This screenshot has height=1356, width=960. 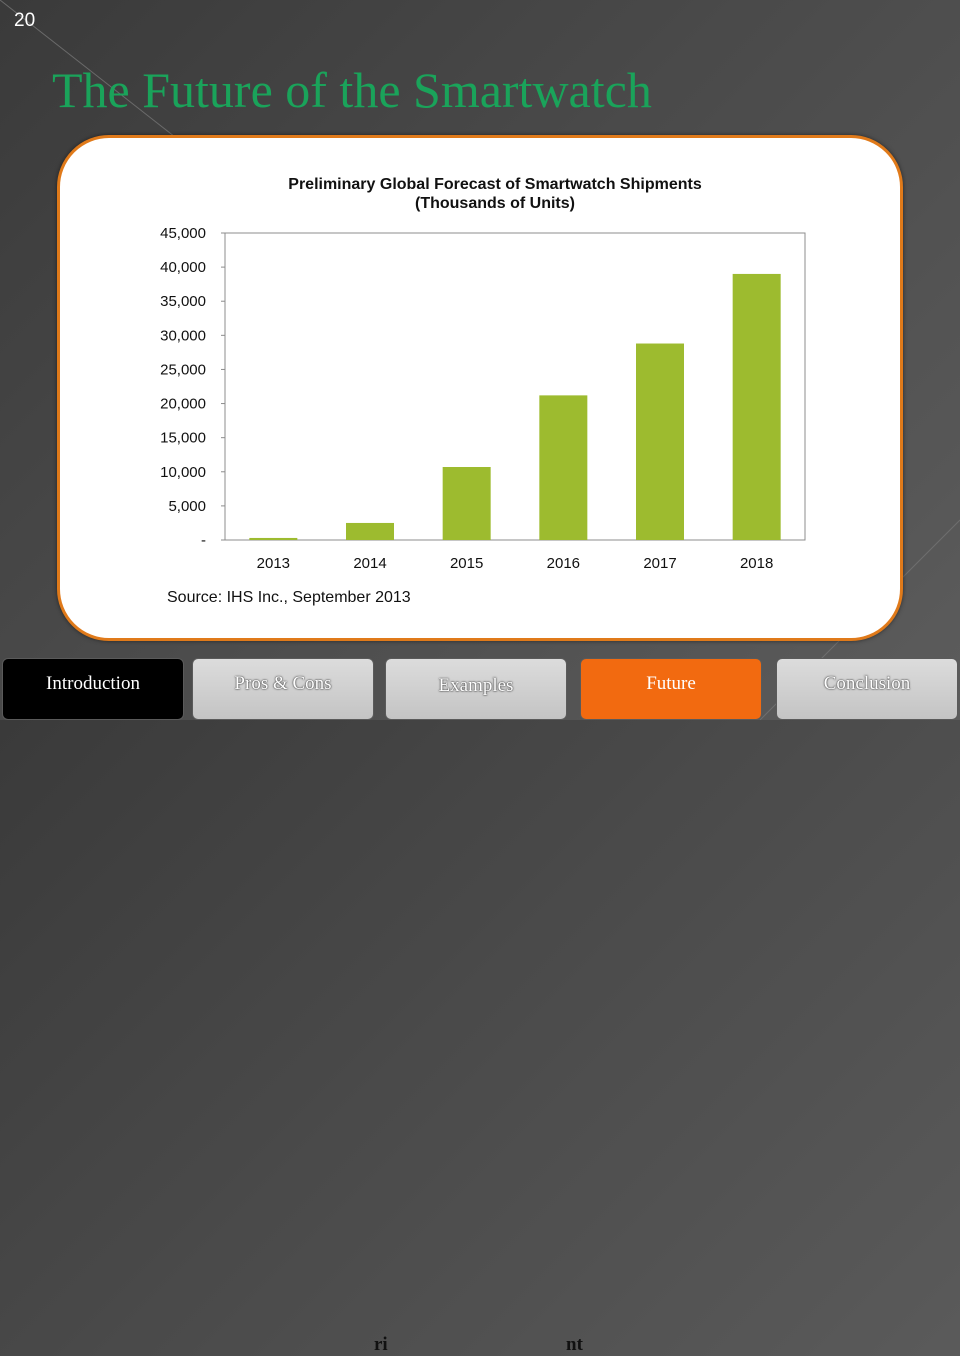 I want to click on x-tick-label: 2018, so click(x=756, y=563).